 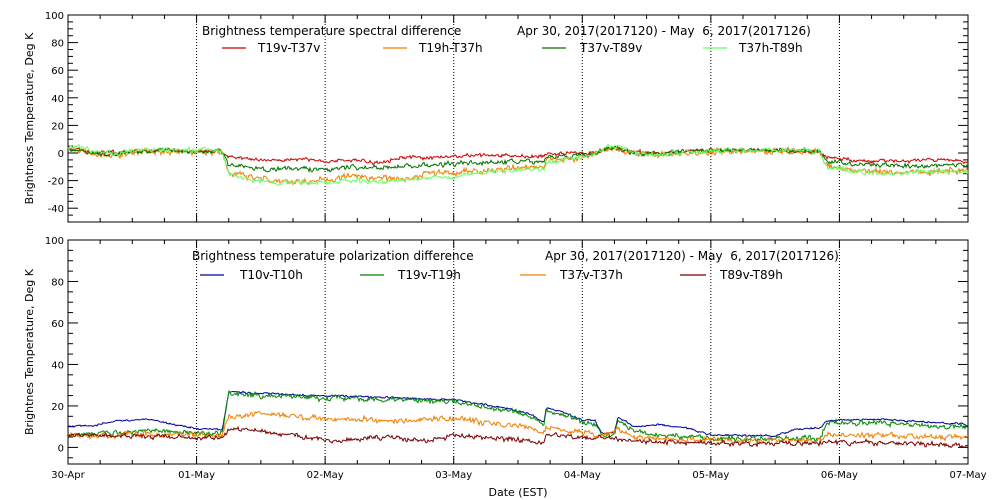 I want to click on x-axis-label: Date (EST), so click(x=517, y=492).